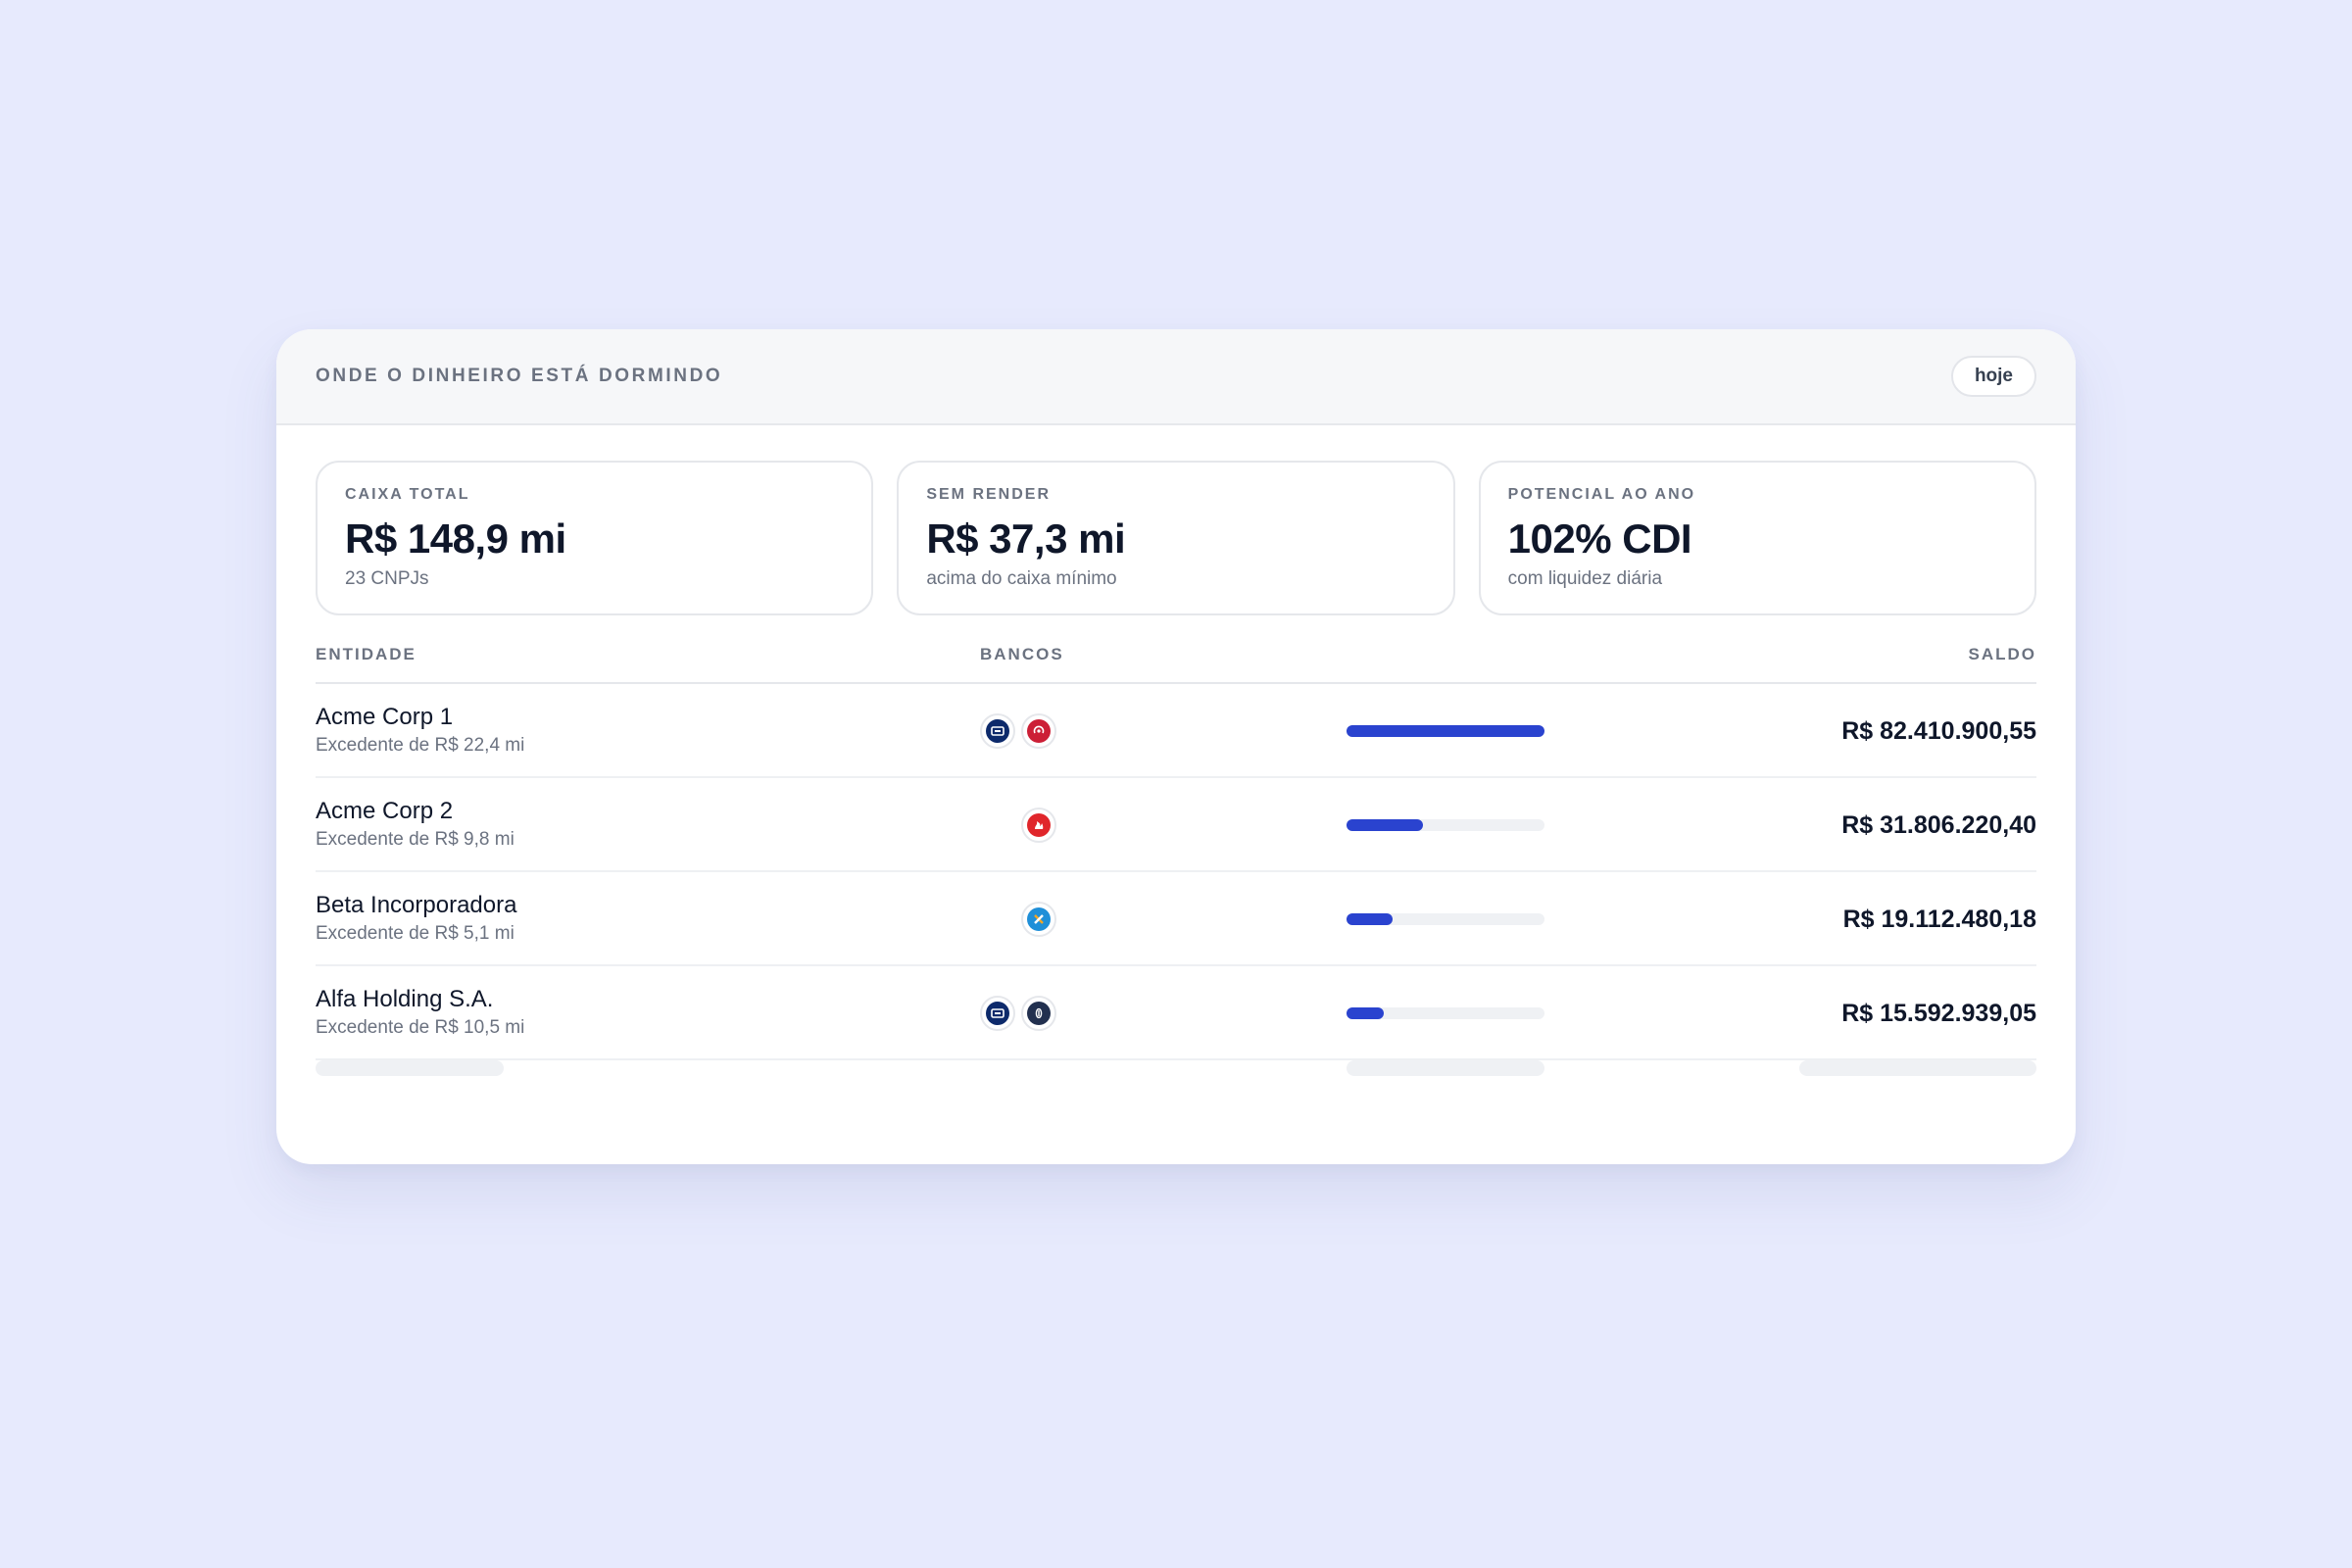 This screenshot has width=2352, height=1568. Describe the element at coordinates (415, 933) in the screenshot. I see `entity-surplus: Excedente de R$ 5,1 mi` at that location.